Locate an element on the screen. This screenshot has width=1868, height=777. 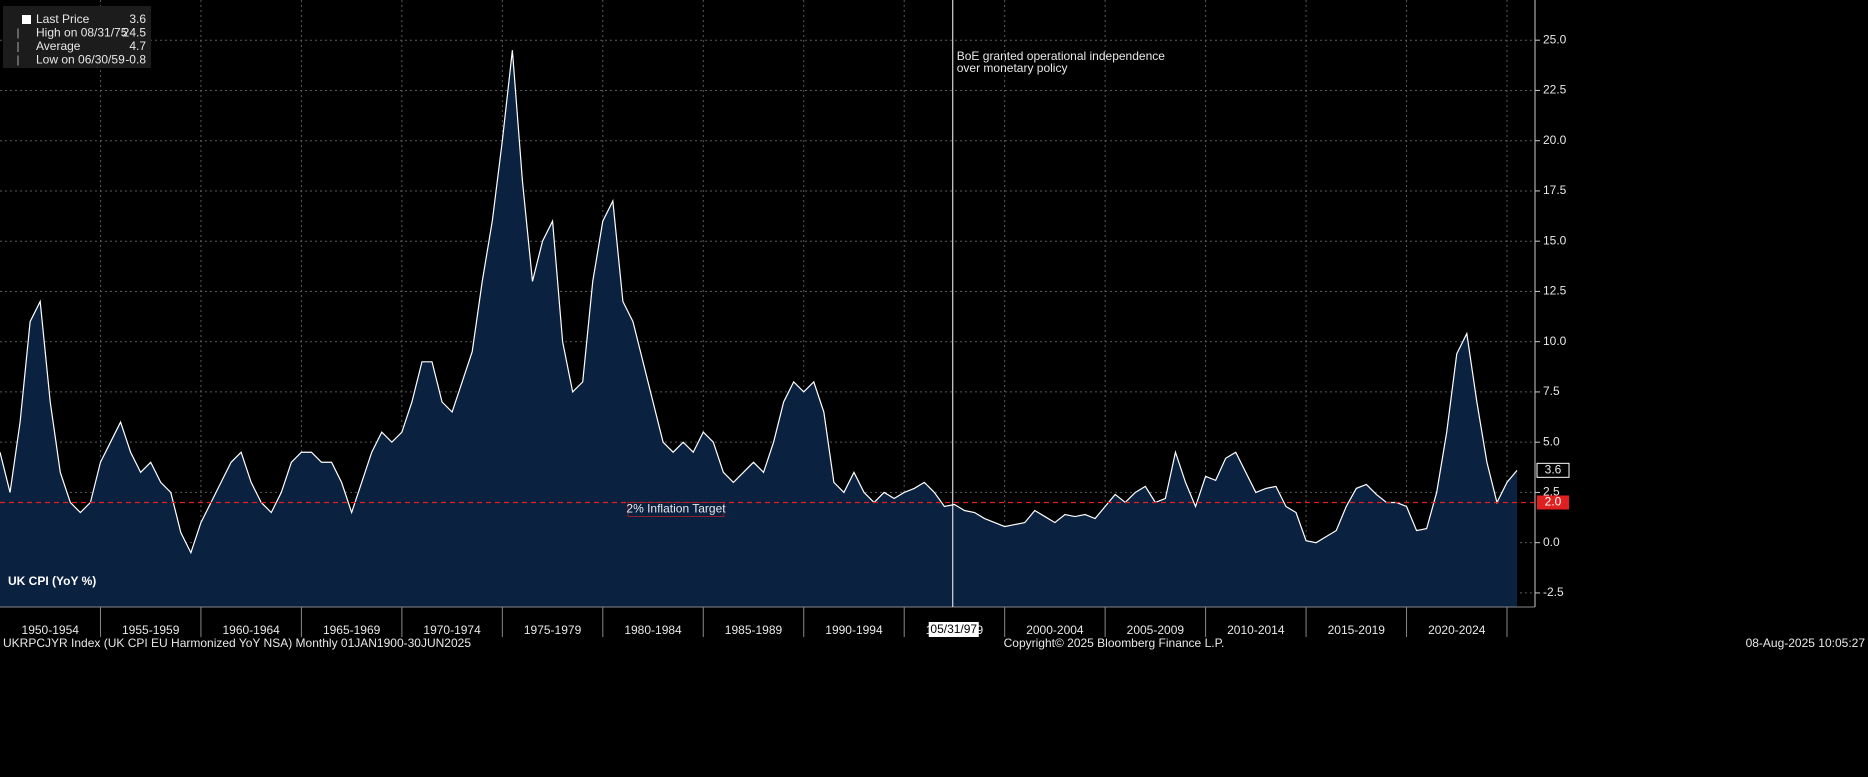
y-tick-label: 2.5 is located at coordinates (1551, 492).